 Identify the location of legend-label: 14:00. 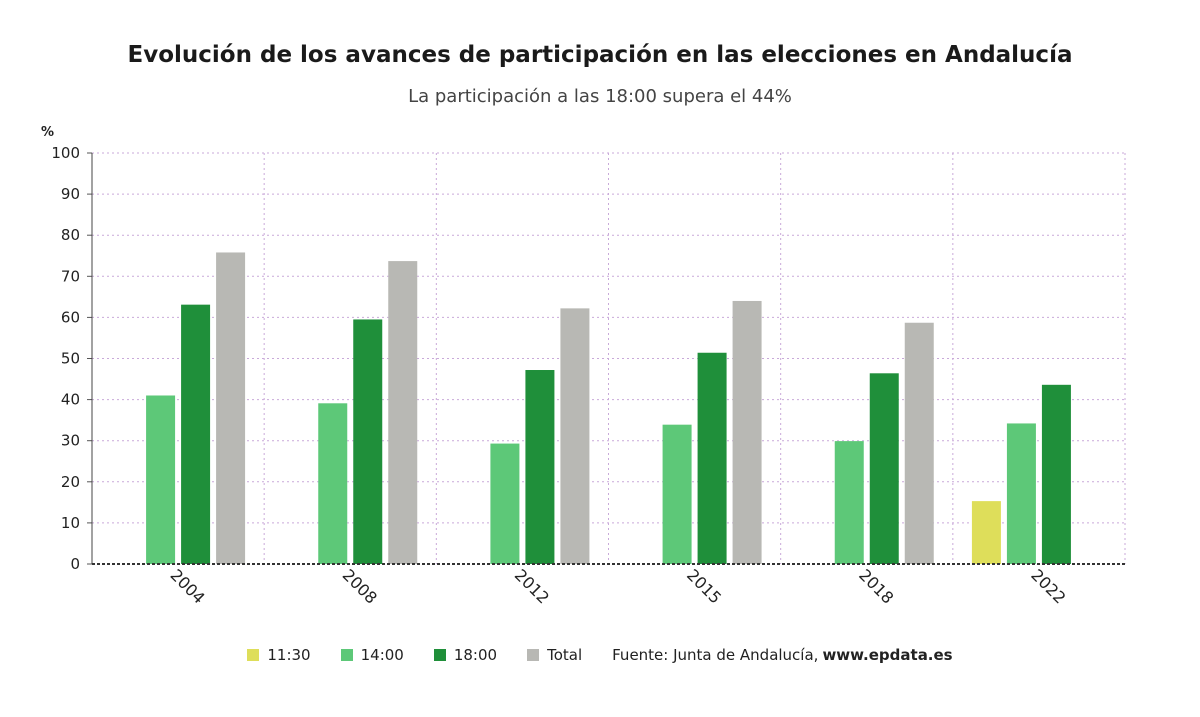
(382, 655).